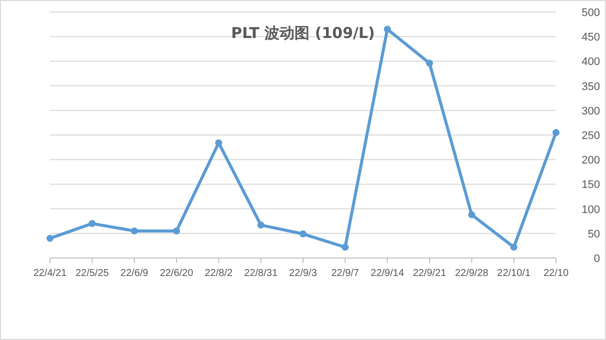 This screenshot has height=340, width=606. I want to click on x-tick-label: 22/5/25, so click(92, 273).